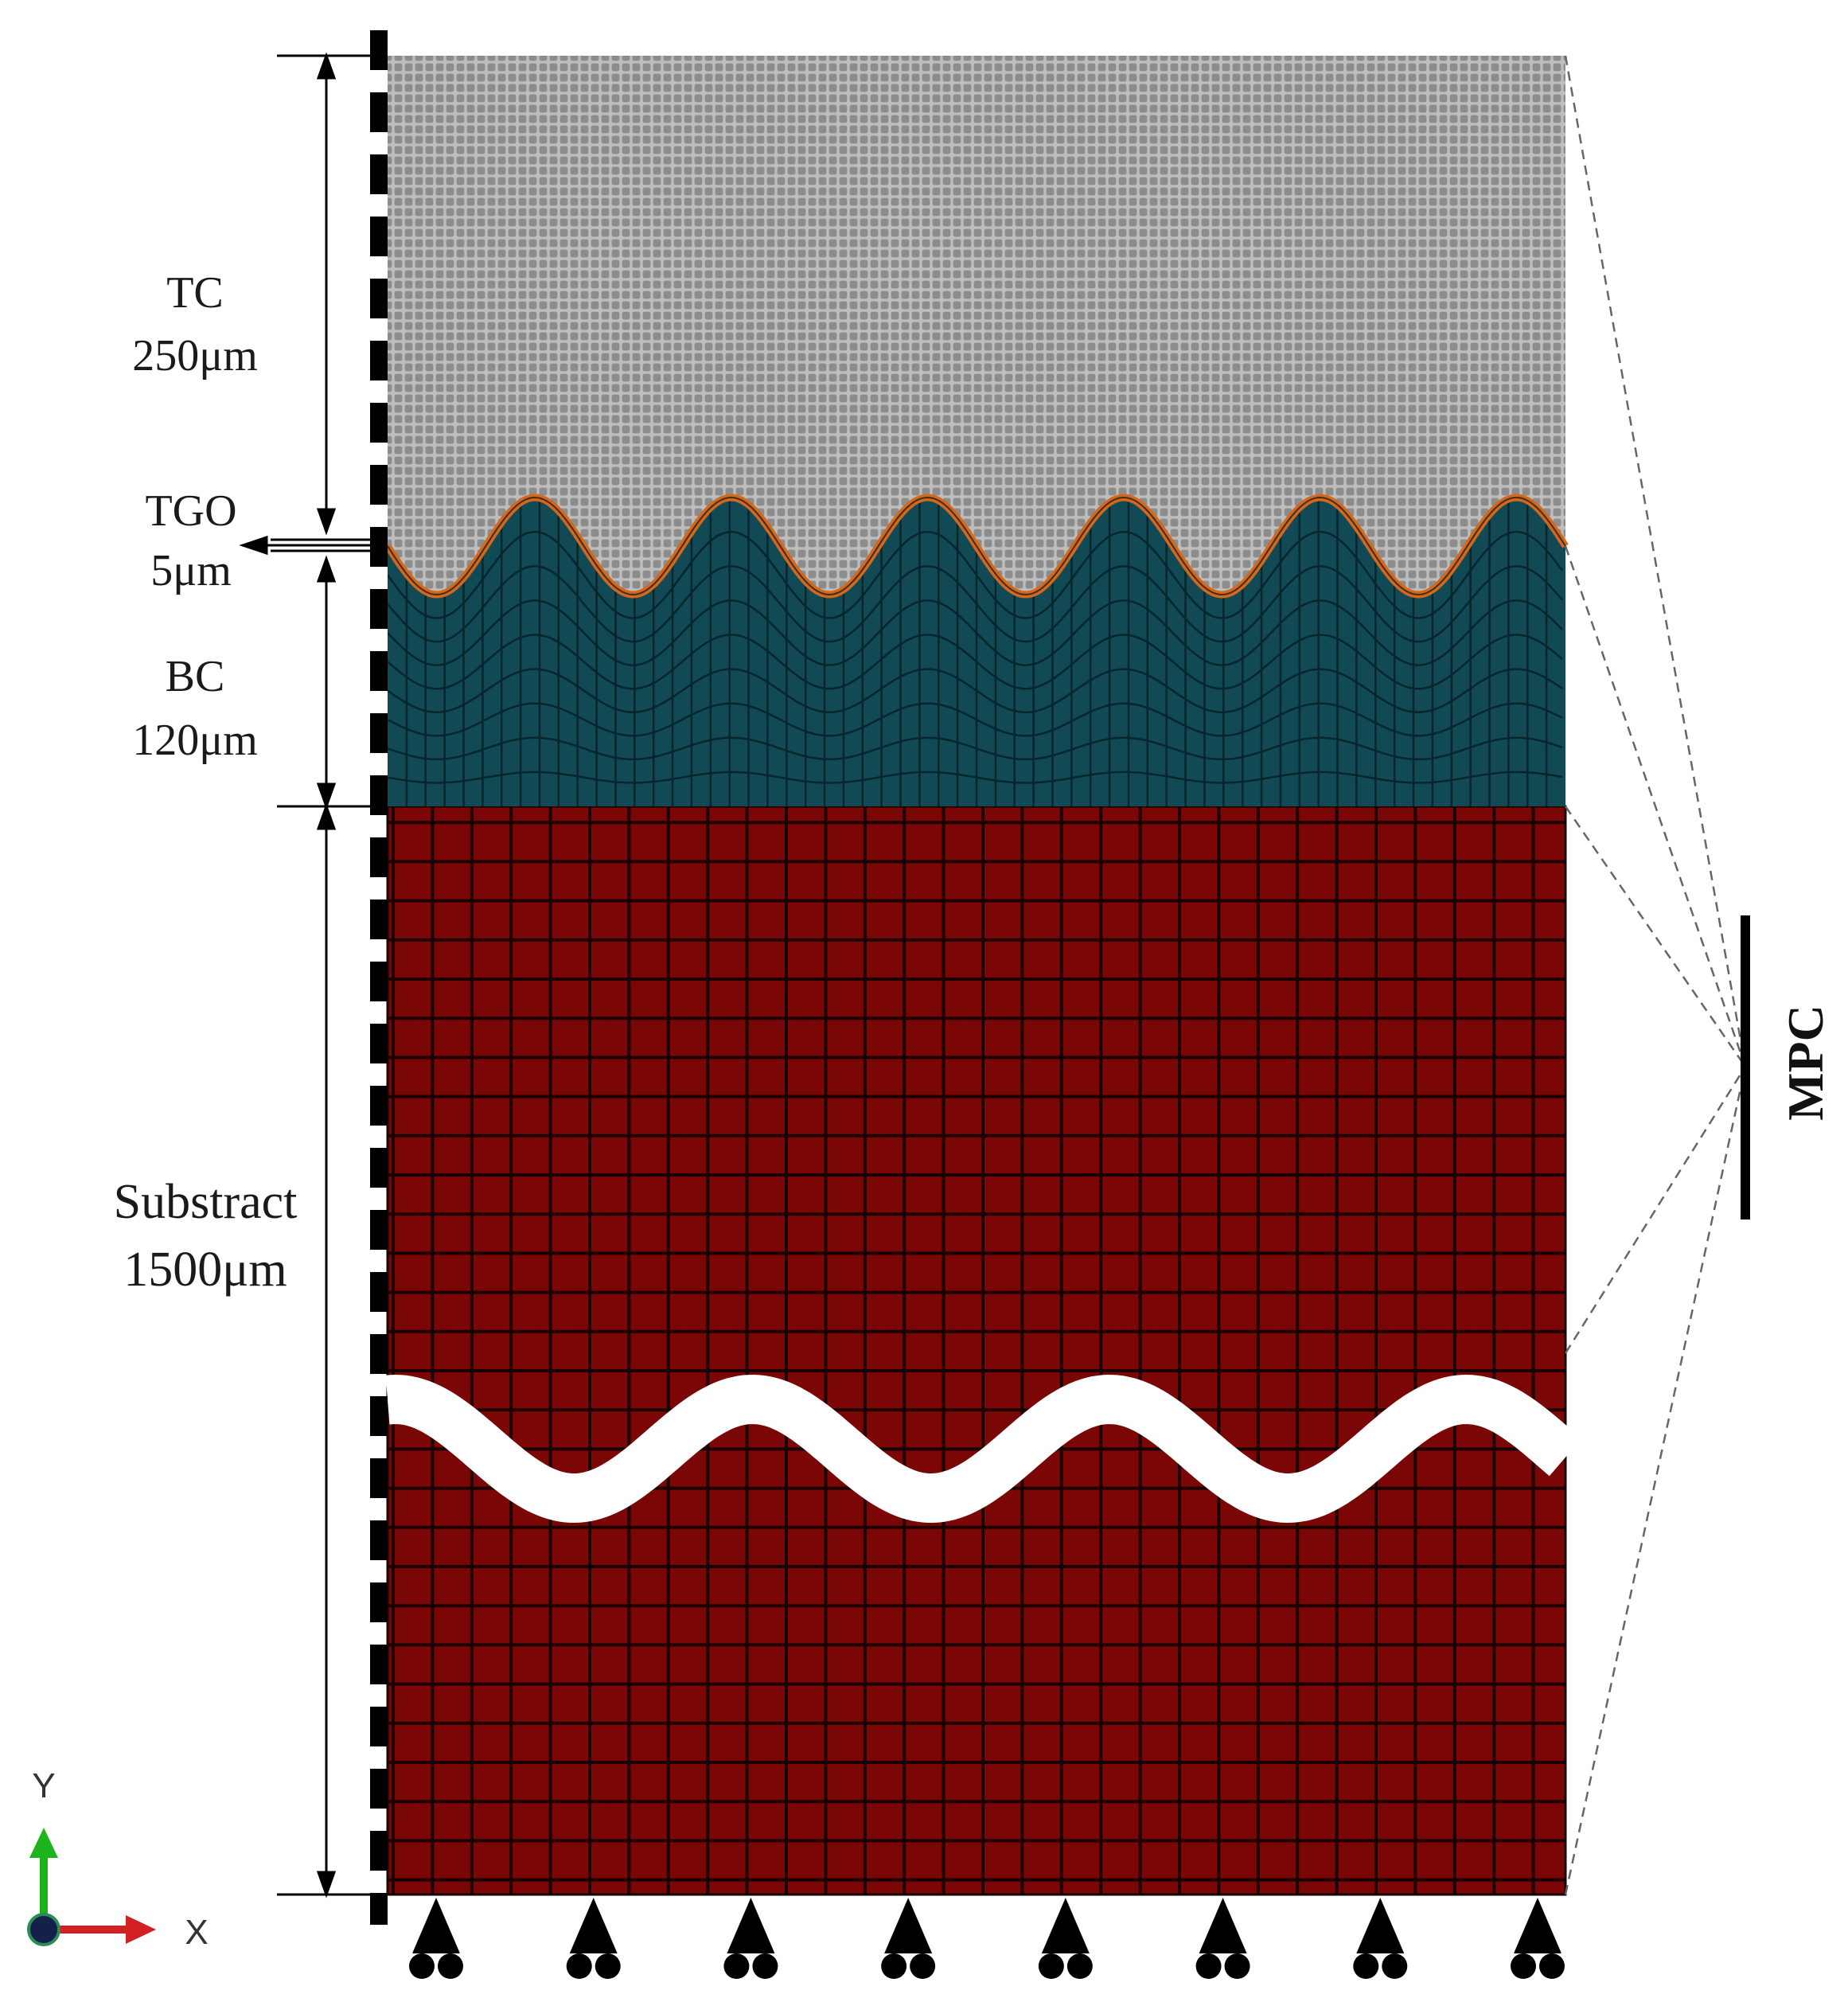 This screenshot has width=1848, height=1998. I want to click on bc-layer, so click(977, 652).